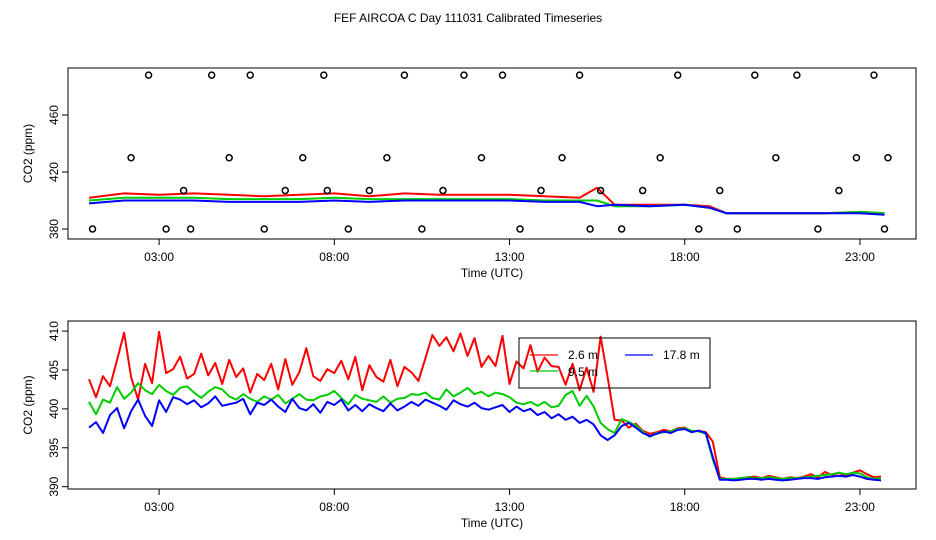  I want to click on y-tick-label: 395, so click(54, 447).